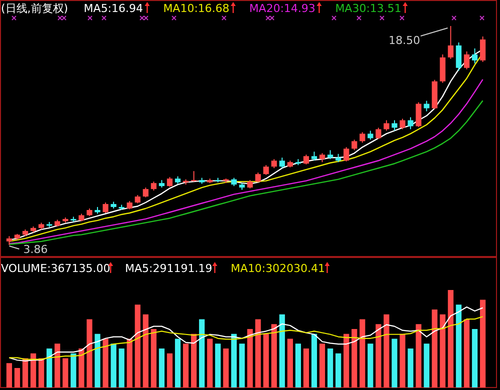 The image size is (500, 390). Describe the element at coordinates (35, 249) in the screenshot. I see `annotation: 3.86` at that location.